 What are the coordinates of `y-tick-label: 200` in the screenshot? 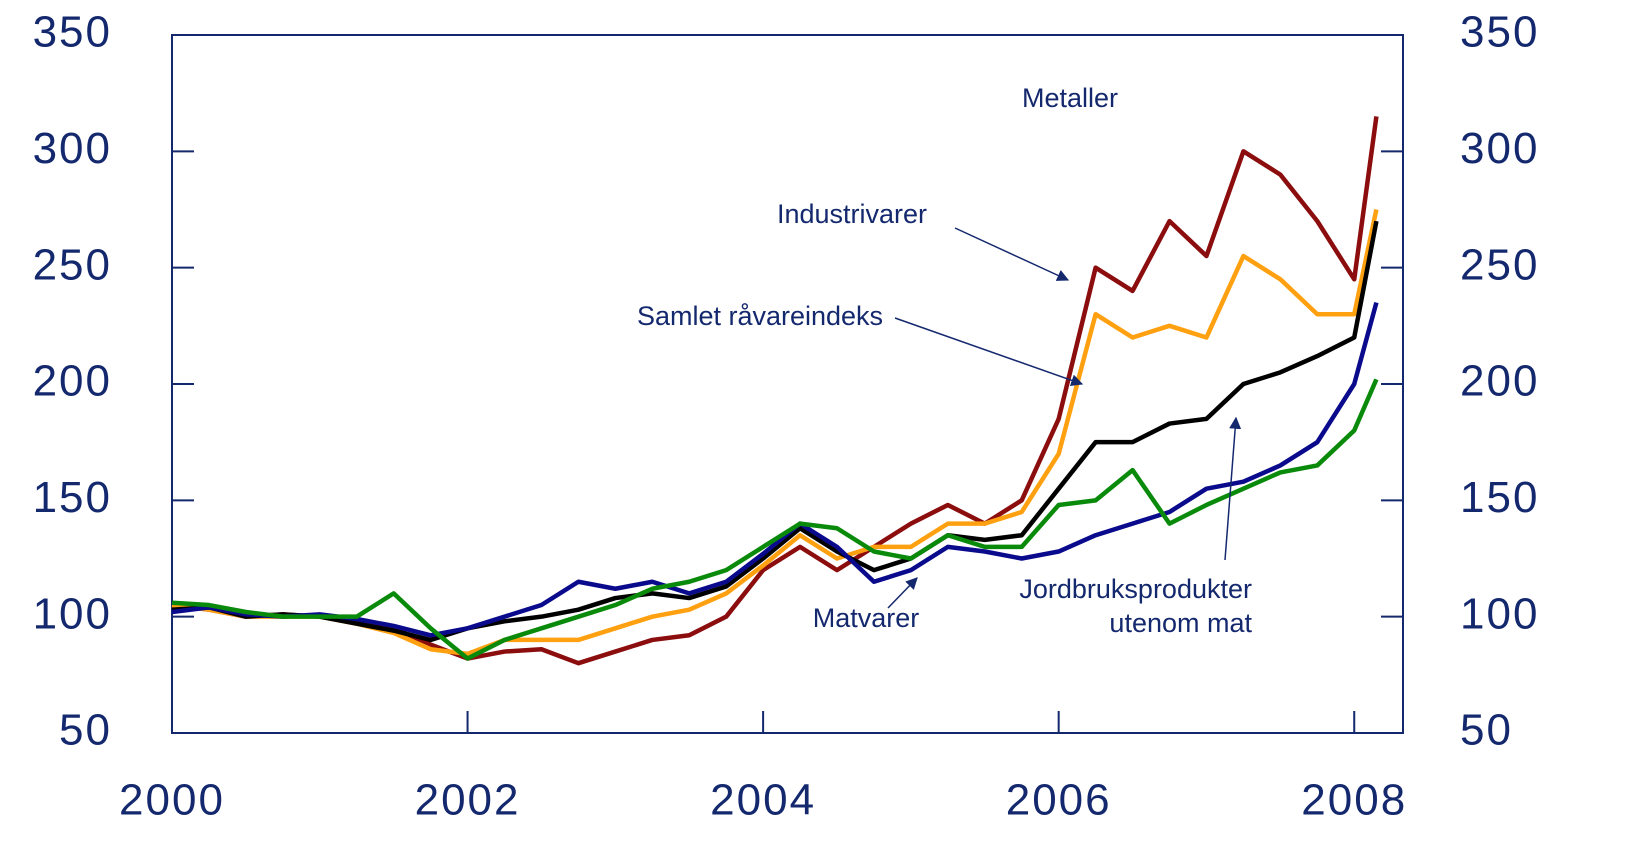 It's located at (72, 381).